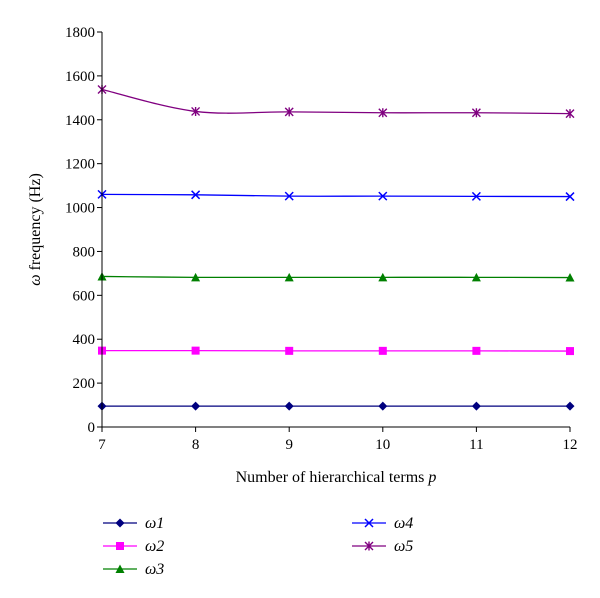 This screenshot has width=600, height=598. I want to click on x-axis-title-var: p, so click(431, 477).